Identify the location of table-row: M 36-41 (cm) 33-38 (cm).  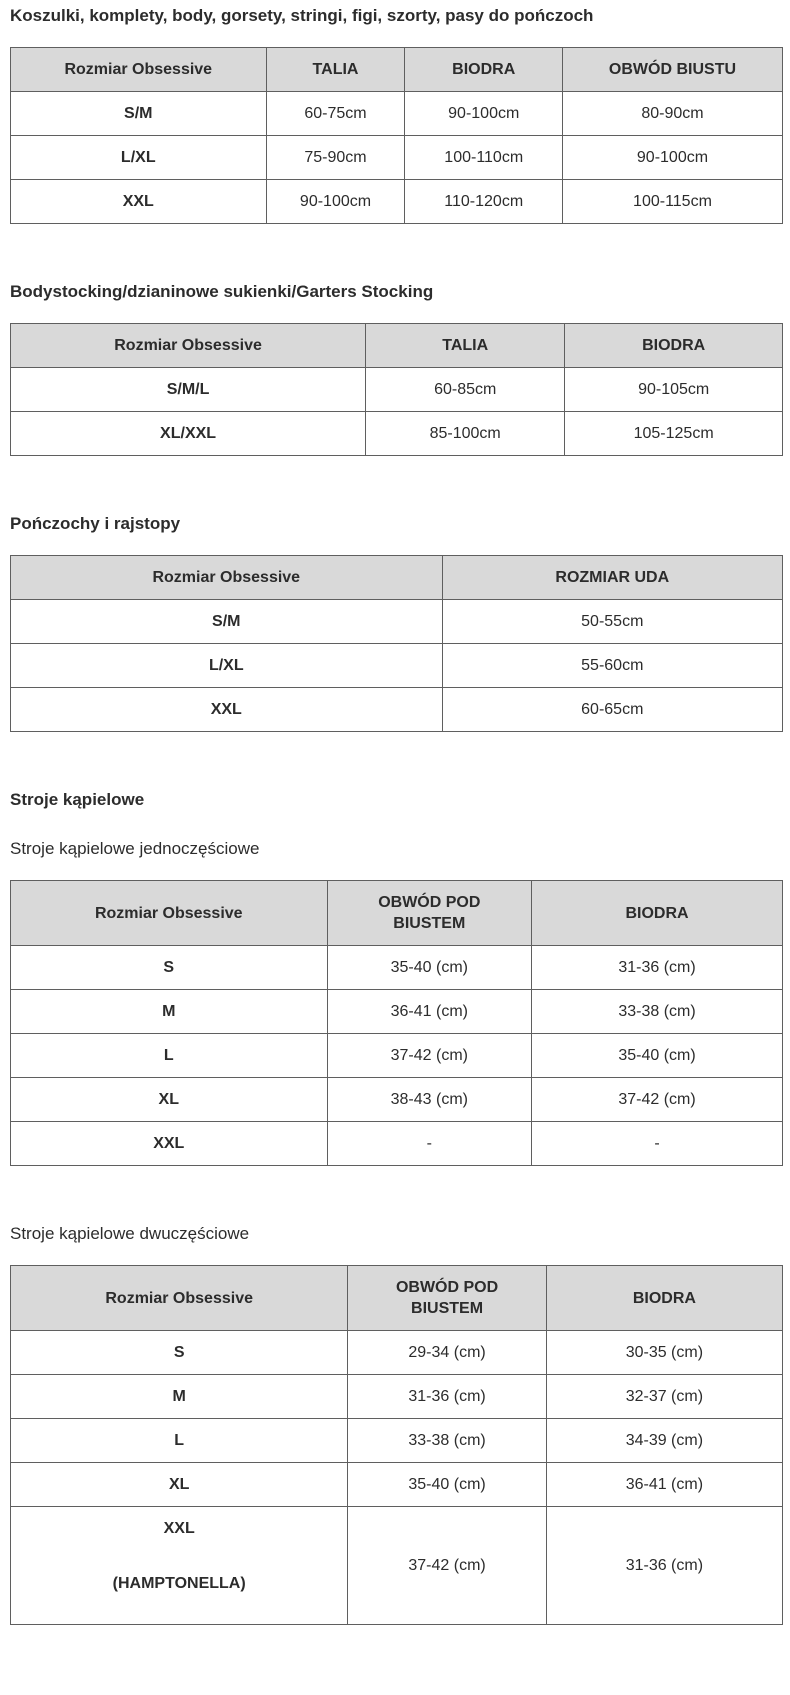
(396, 1011).